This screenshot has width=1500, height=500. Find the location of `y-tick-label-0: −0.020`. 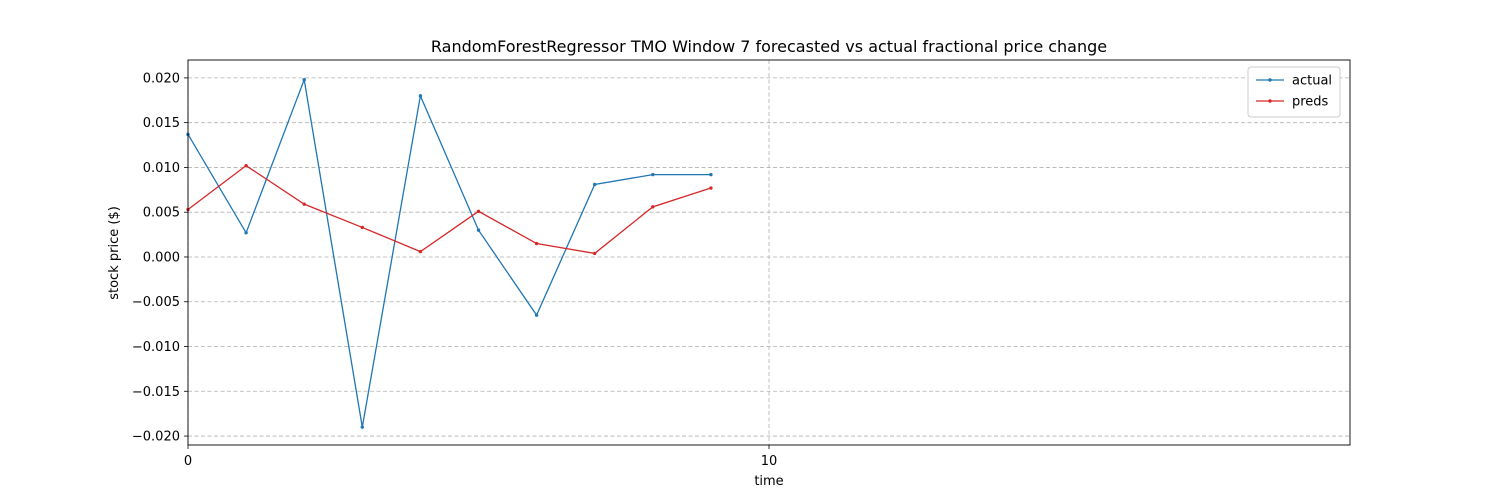

y-tick-label-0: −0.020 is located at coordinates (156, 437).